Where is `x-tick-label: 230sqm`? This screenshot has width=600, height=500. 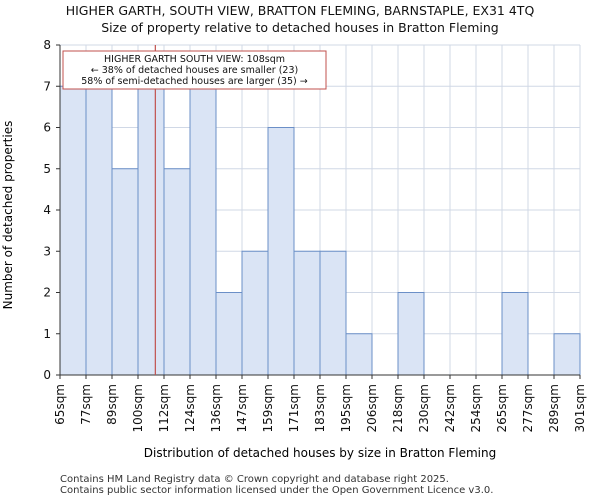 x-tick-label: 230sqm is located at coordinates (424, 408).